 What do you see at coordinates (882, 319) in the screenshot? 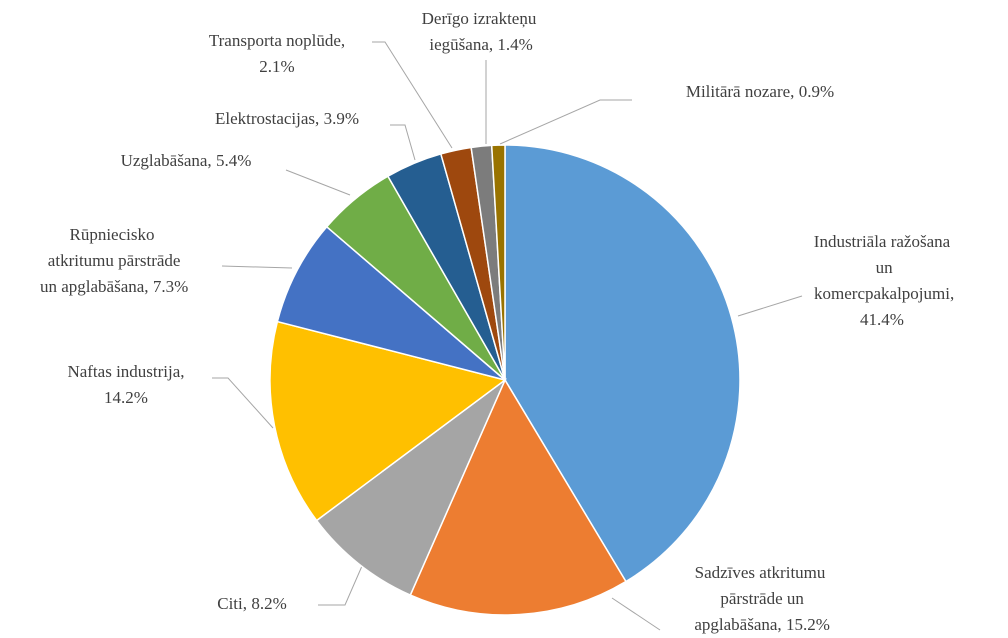
I see `data-label-value: 41.4%` at bounding box center [882, 319].